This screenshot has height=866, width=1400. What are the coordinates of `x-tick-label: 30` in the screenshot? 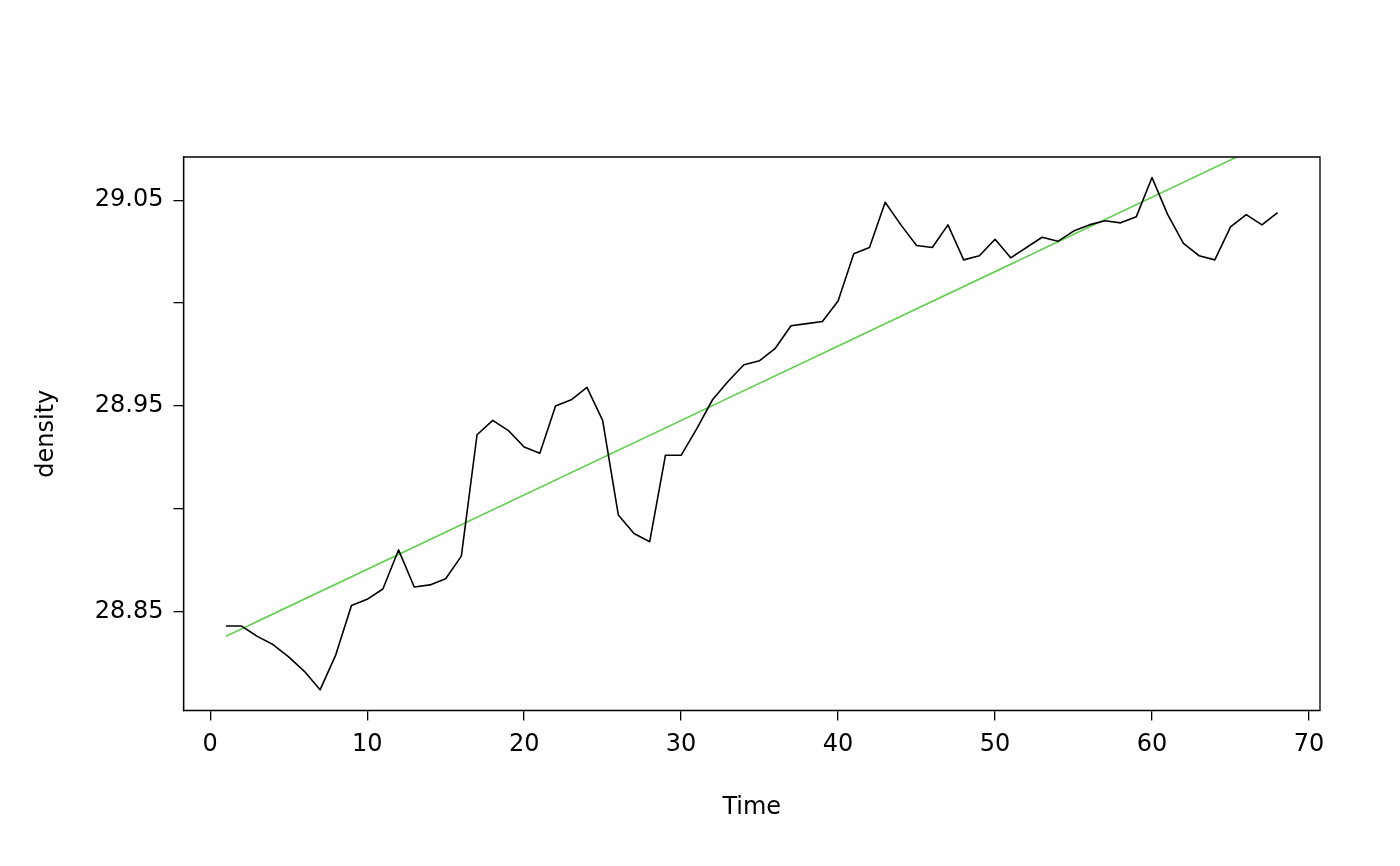 It's located at (681, 743).